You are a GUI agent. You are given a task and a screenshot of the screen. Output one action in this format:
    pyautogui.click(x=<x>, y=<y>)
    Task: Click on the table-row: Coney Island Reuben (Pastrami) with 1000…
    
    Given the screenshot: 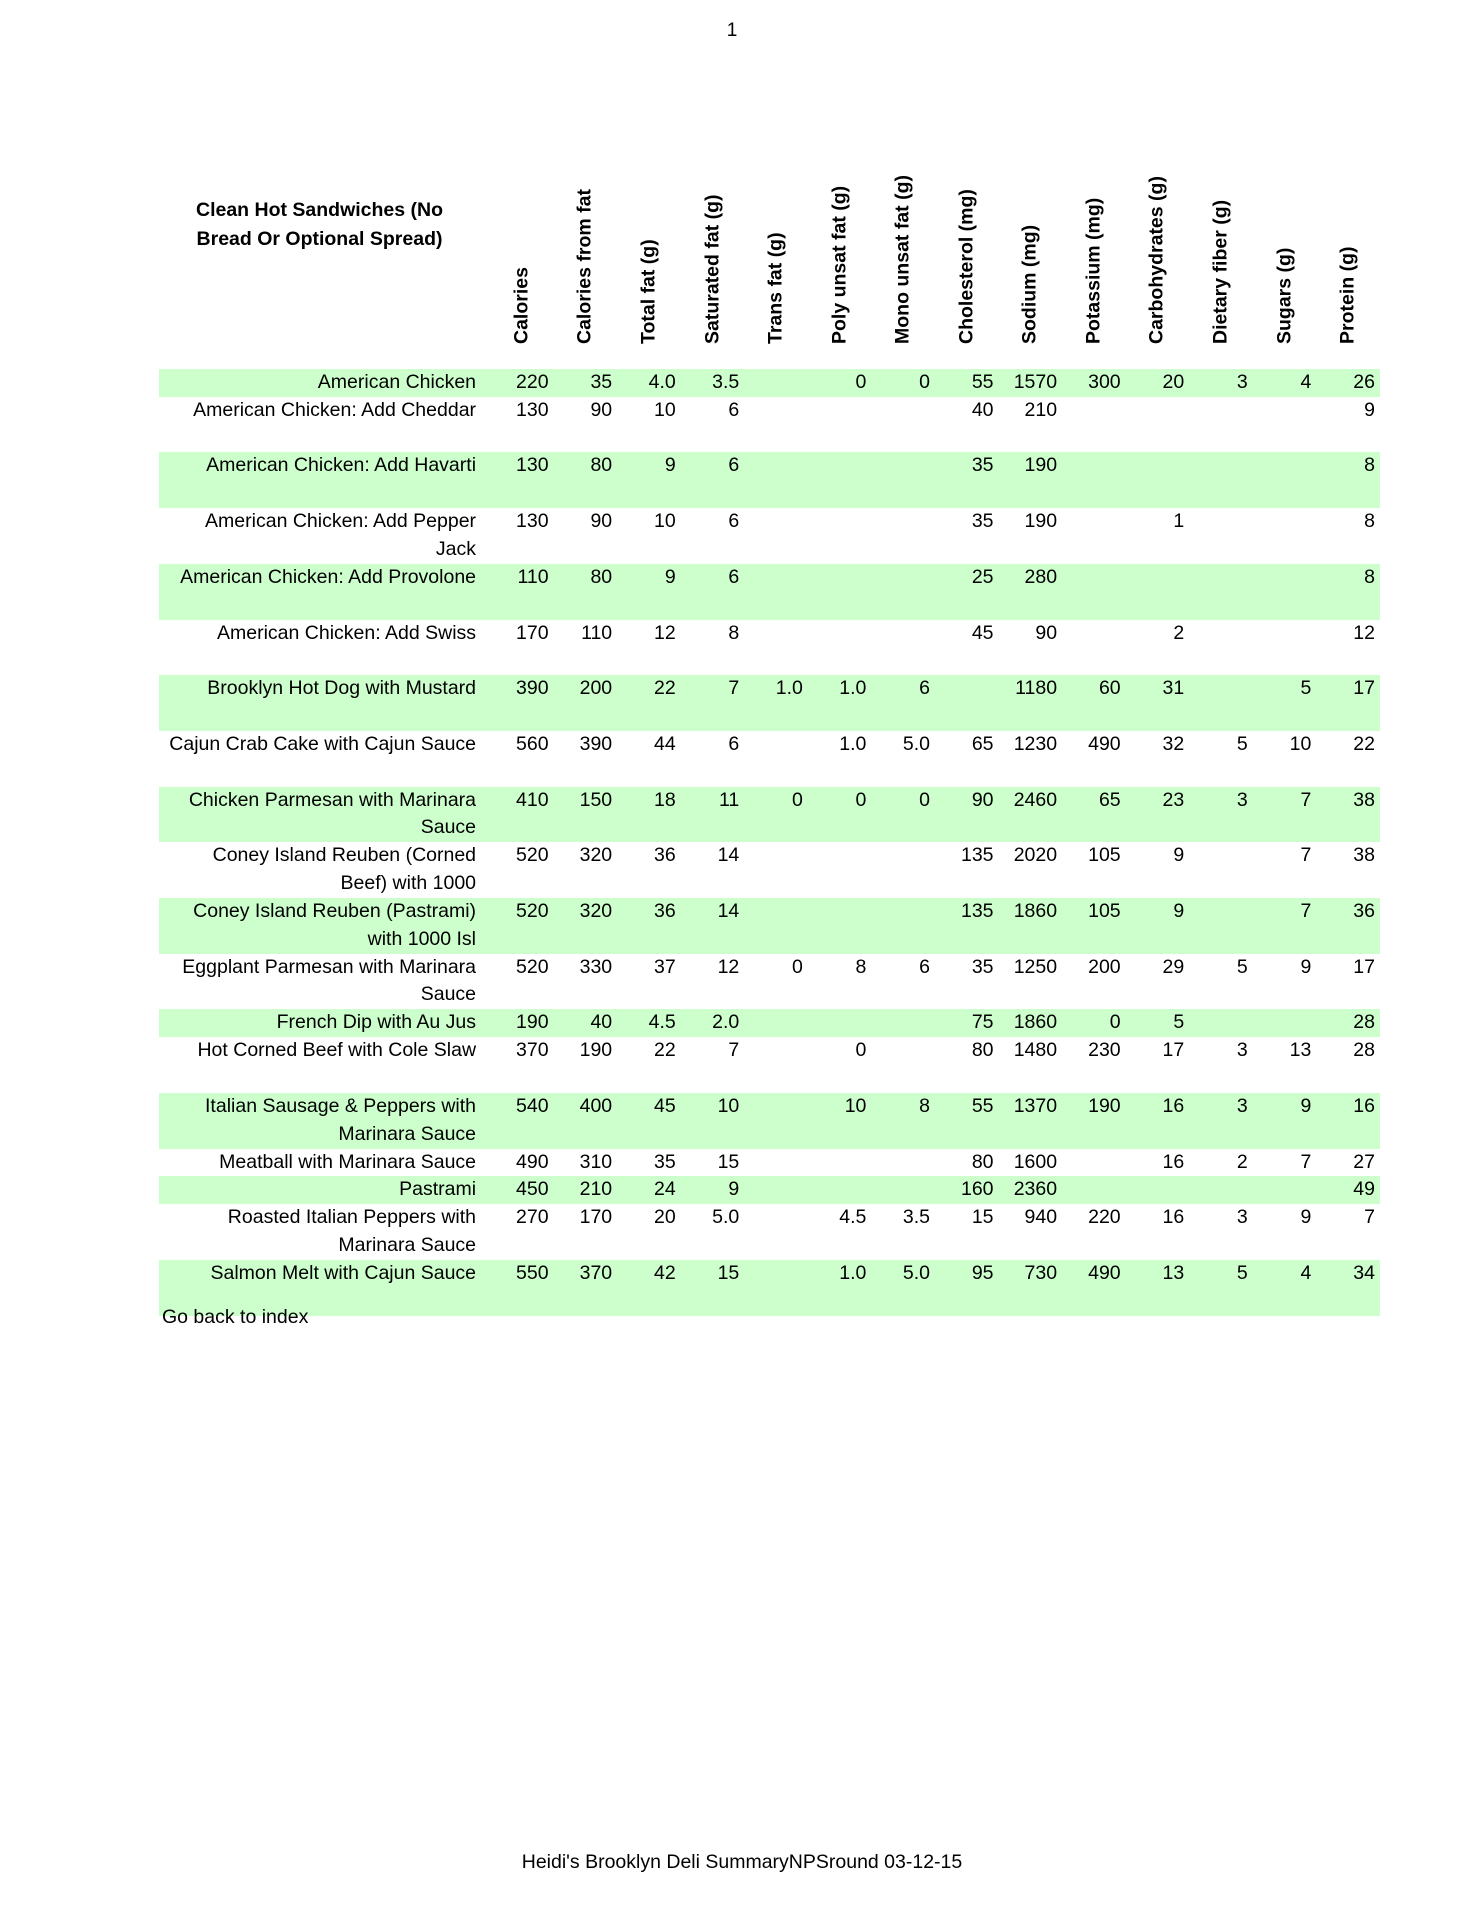 What is the action you would take?
    pyautogui.click(x=769, y=925)
    